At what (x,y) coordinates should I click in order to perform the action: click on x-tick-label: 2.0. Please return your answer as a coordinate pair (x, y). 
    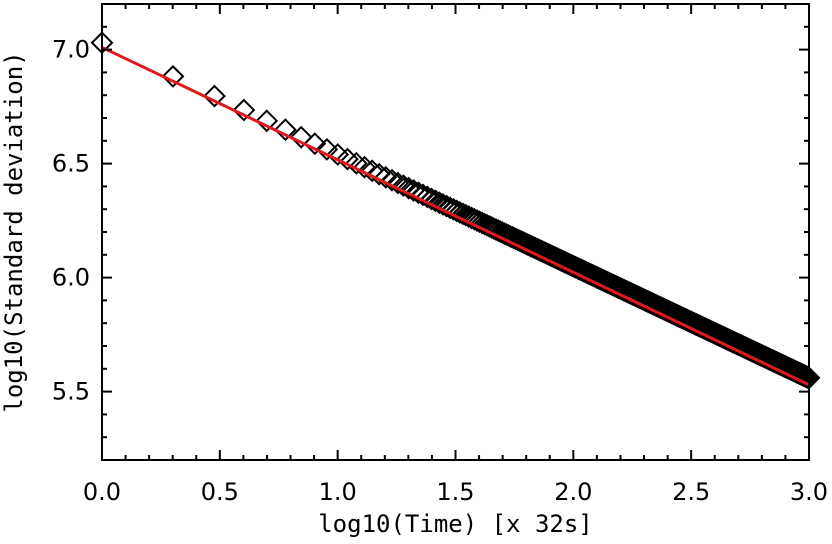
    Looking at the image, I should click on (573, 492).